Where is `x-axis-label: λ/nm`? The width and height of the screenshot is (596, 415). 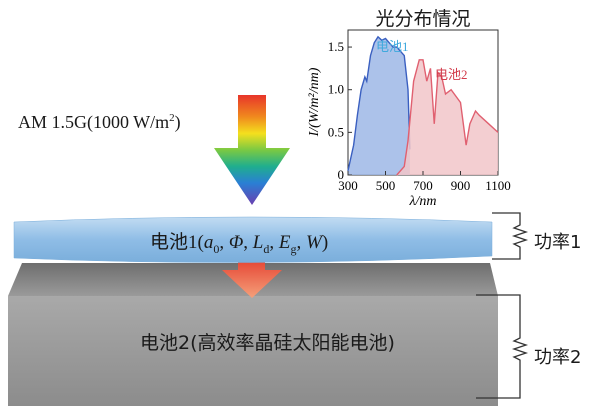
x-axis-label: λ/nm is located at coordinates (422, 201).